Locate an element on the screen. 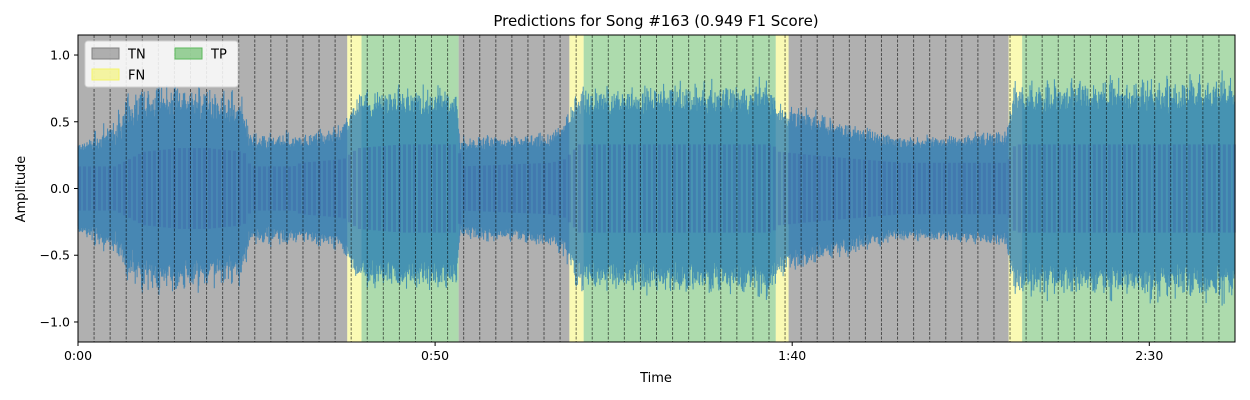  x-axis-label: Time is located at coordinates (655, 378).